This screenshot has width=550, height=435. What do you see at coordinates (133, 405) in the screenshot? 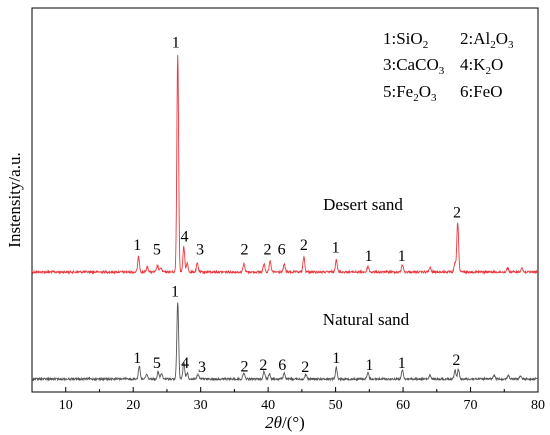
I see `x-tick-label: 20` at bounding box center [133, 405].